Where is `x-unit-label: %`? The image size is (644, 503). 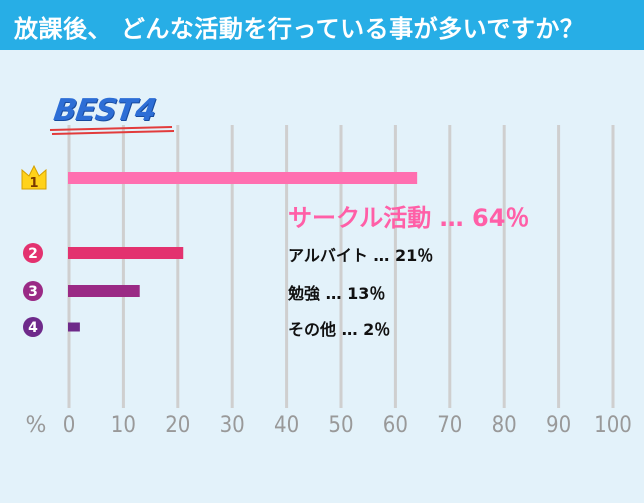
x-unit-label: % is located at coordinates (36, 425).